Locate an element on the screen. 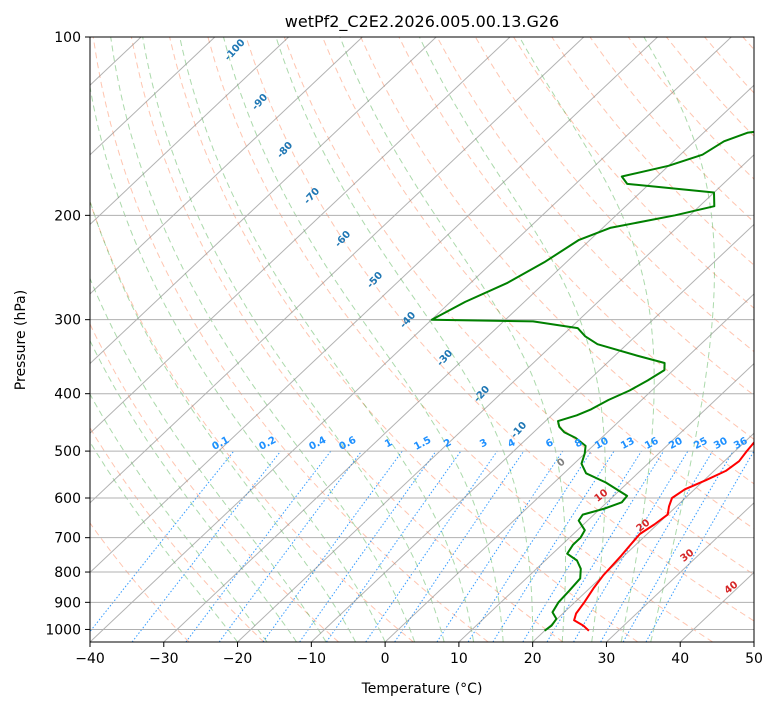  x-tick-label: 40 is located at coordinates (680, 659).